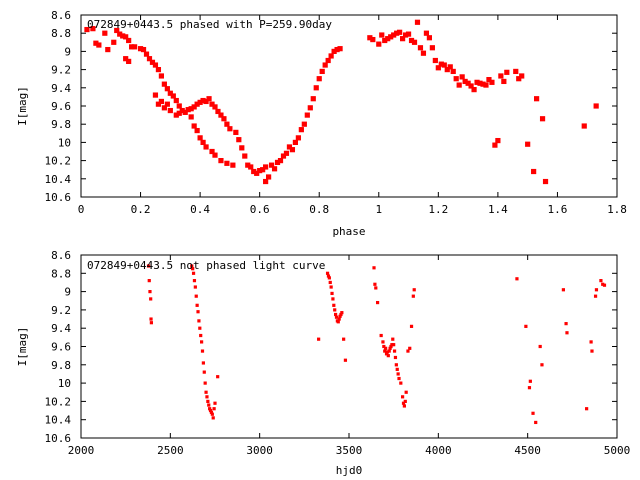  I want to click on y-axis-label: I[mag], so click(22, 106).